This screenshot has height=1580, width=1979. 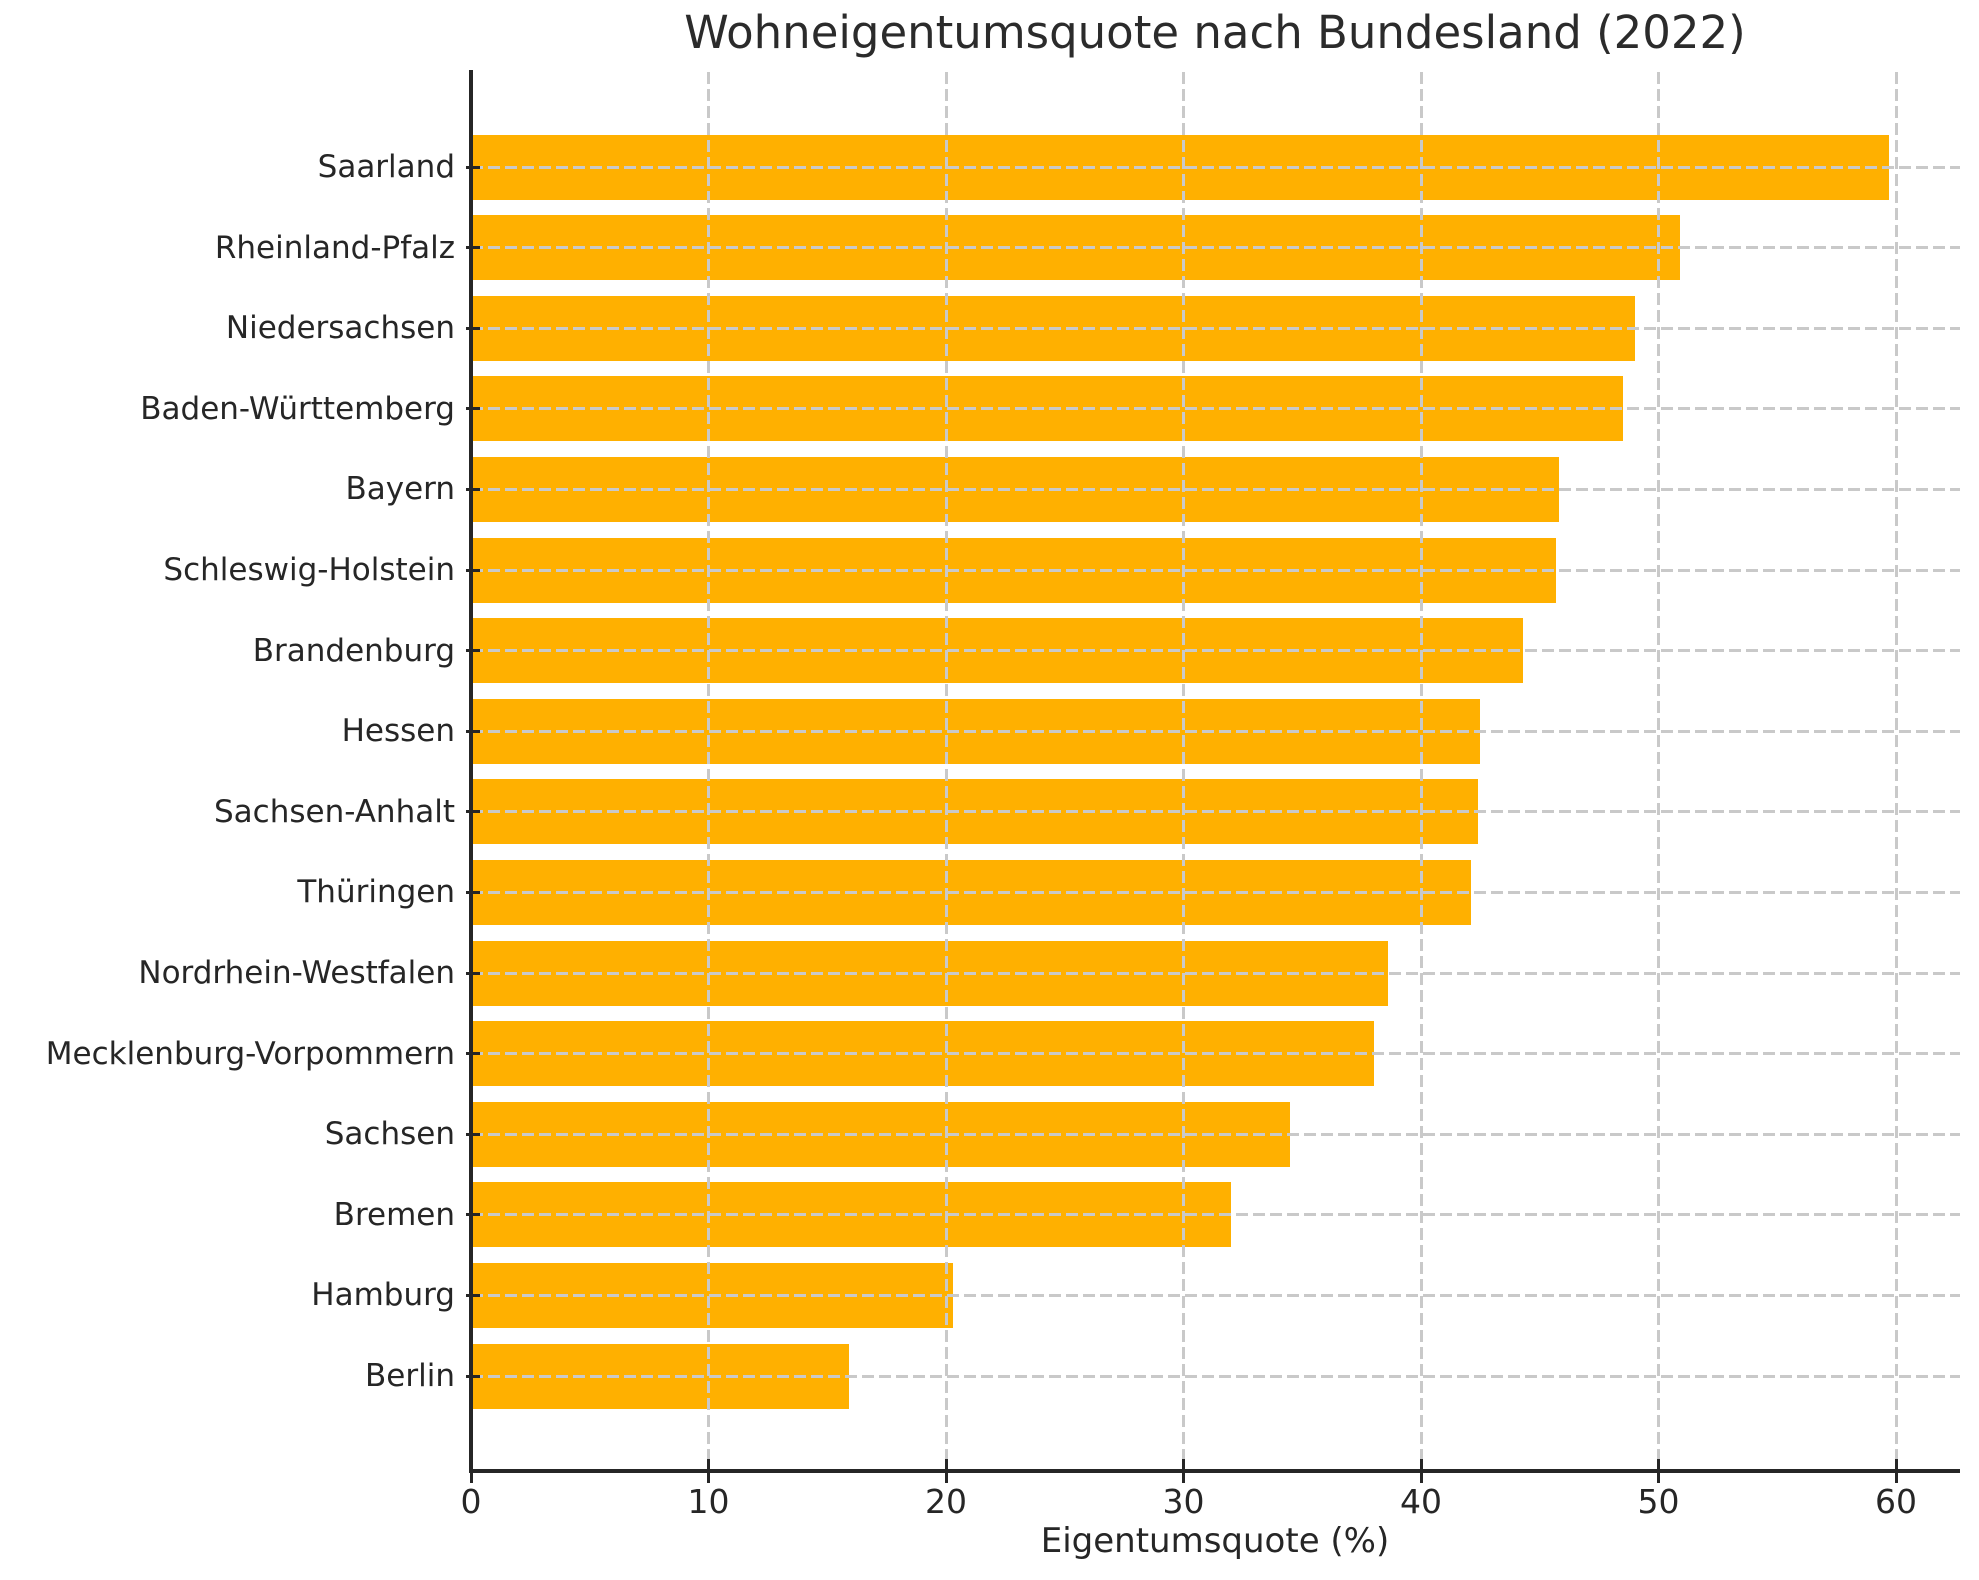 I want to click on ytick-label-bremen: Bremen, so click(x=394, y=1214).